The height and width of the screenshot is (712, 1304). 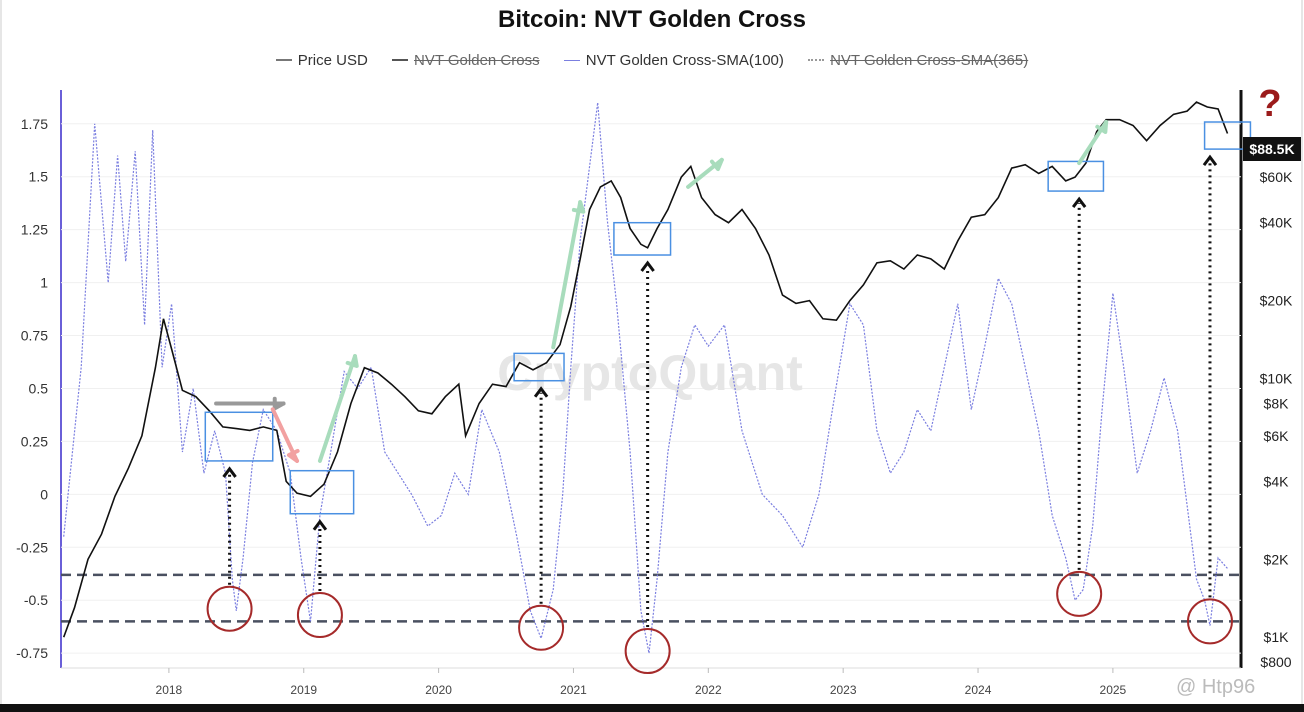 I want to click on y-right-tick-2: $20K, so click(x=1276, y=301).